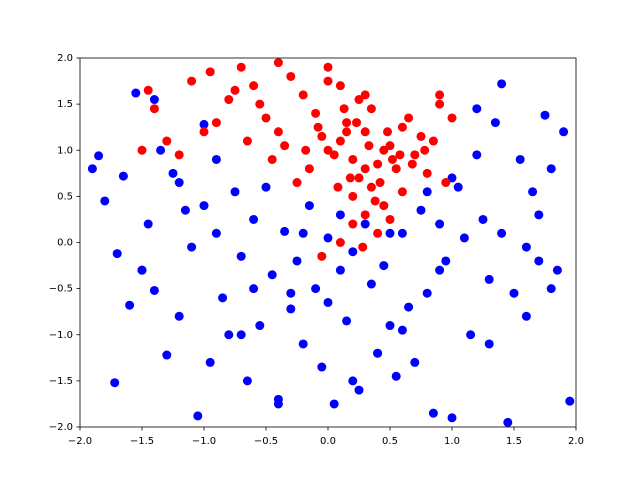 Image resolution: width=640 pixels, height=480 pixels. Describe the element at coordinates (61, 335) in the screenshot. I see `y-tick-label: −1.0` at that location.